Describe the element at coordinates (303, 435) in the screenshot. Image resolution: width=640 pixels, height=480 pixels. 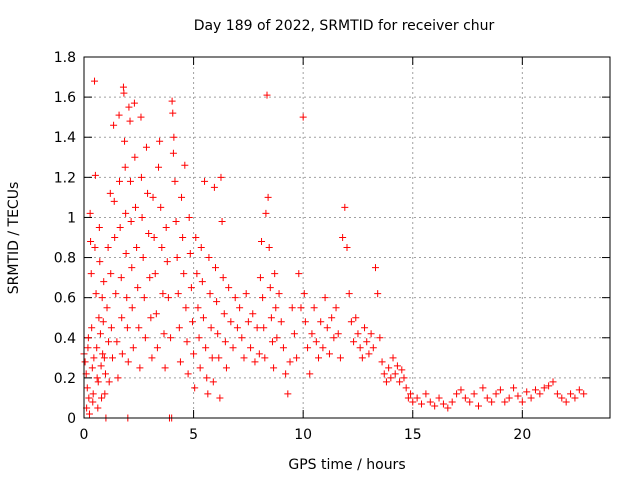
I see `x-tick-label: 10` at that location.